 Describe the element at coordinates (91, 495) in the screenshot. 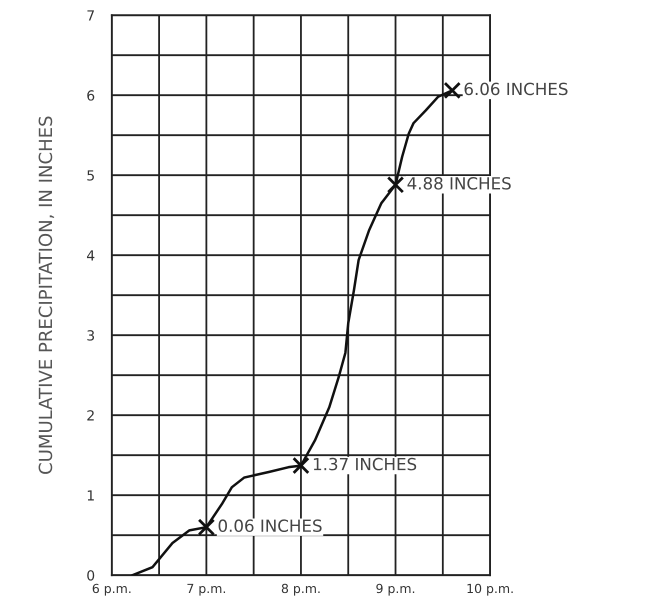

I see `y-tick-label: 1` at that location.